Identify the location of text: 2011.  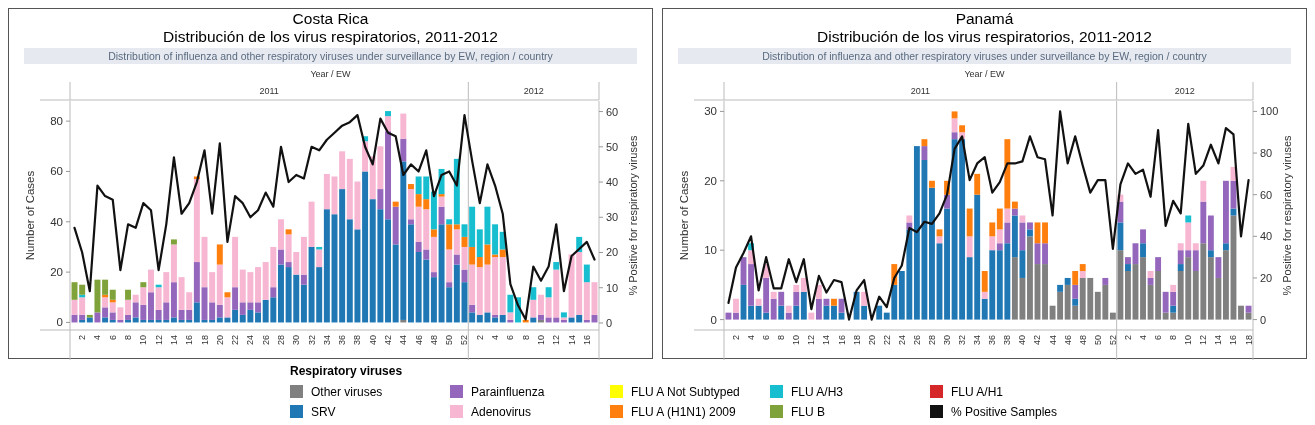
(920, 91).